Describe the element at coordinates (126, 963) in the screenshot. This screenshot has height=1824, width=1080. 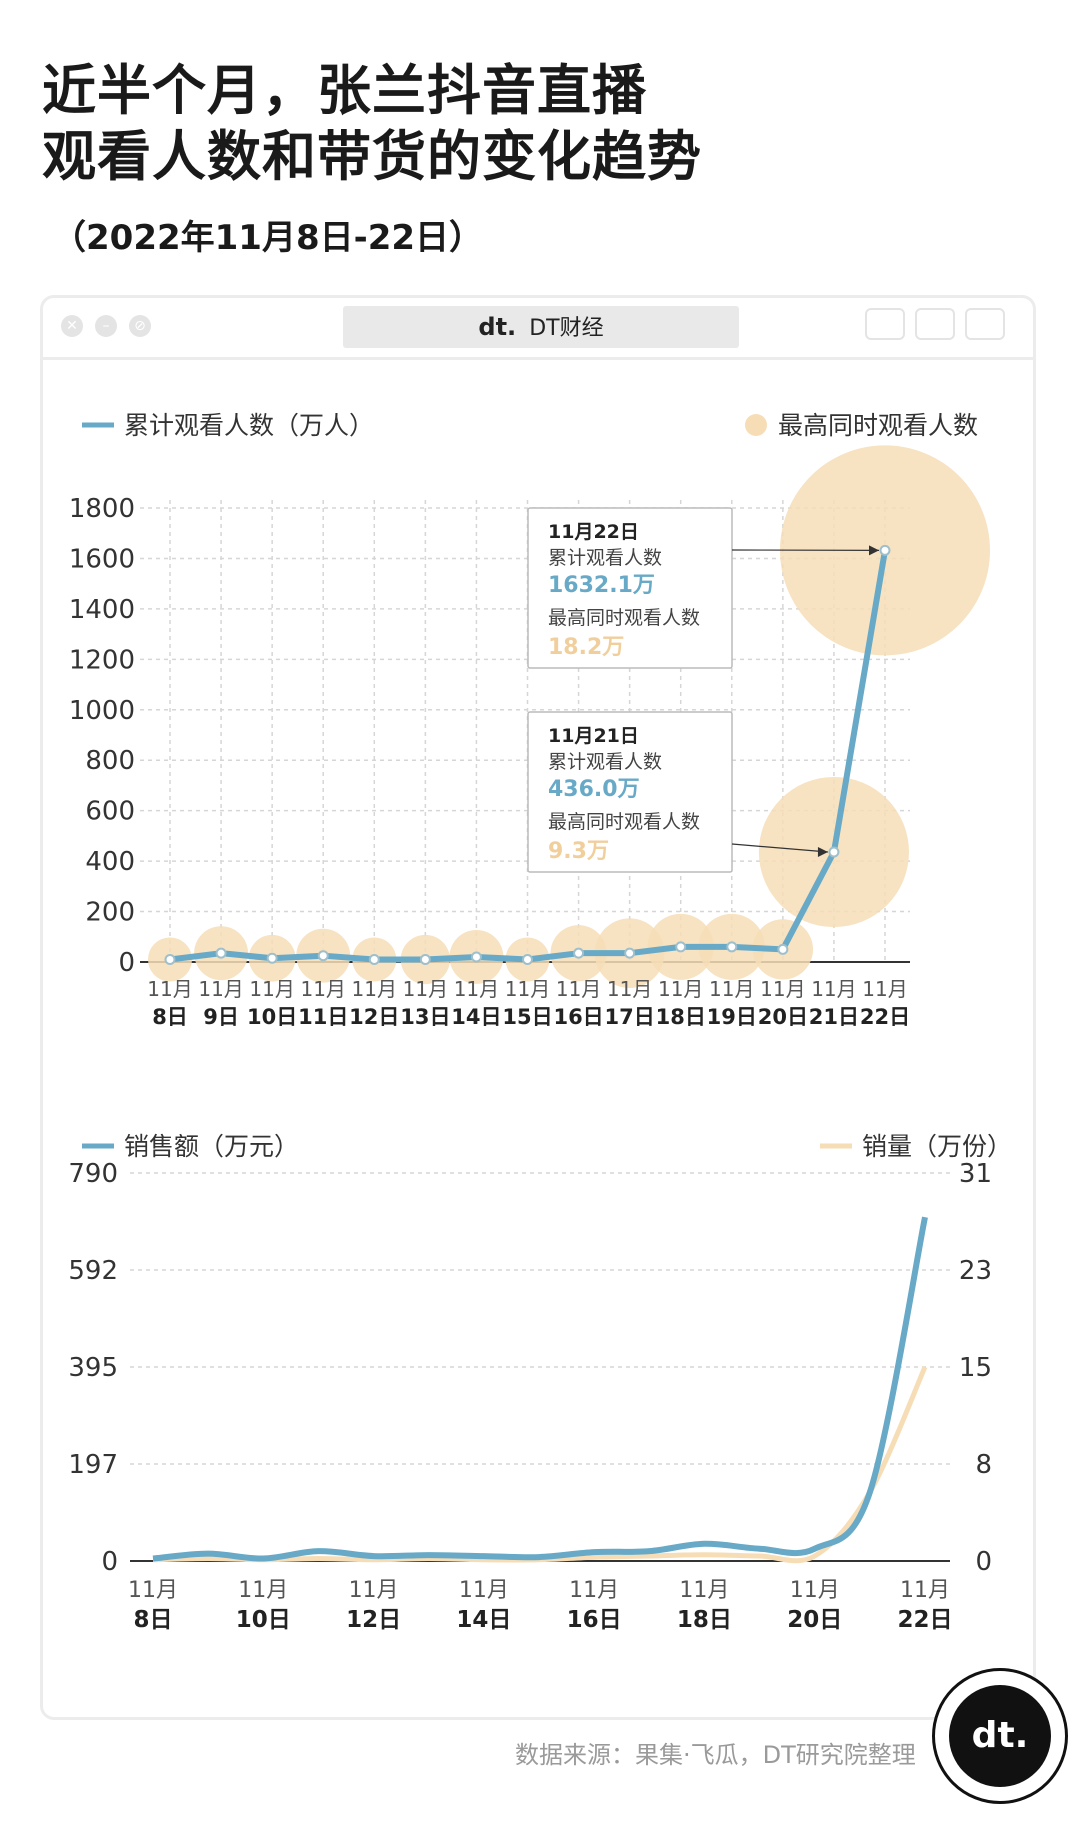
I see `y-tick-label: 0` at that location.